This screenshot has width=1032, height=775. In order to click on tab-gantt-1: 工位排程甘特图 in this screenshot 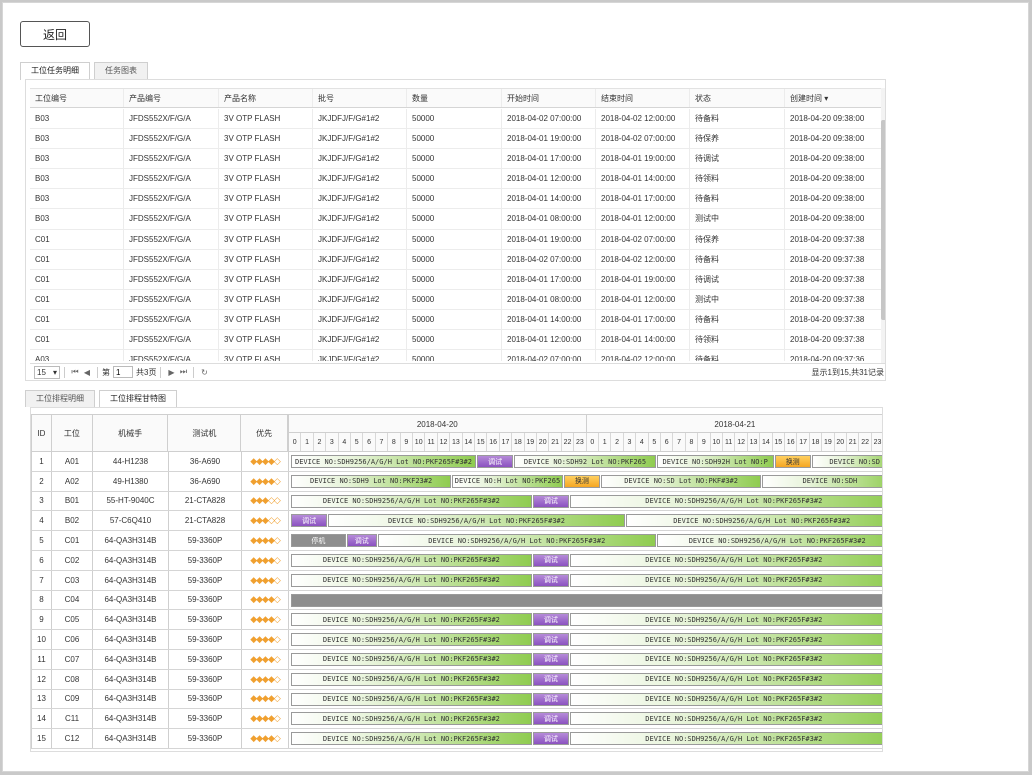, I will do `click(138, 399)`.